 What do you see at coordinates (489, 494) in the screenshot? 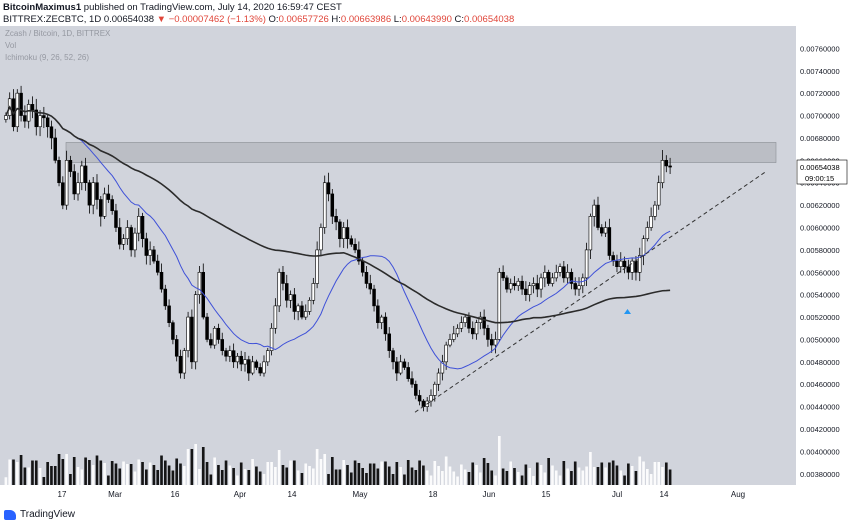
I see `time-tick-label: Jun` at bounding box center [489, 494].